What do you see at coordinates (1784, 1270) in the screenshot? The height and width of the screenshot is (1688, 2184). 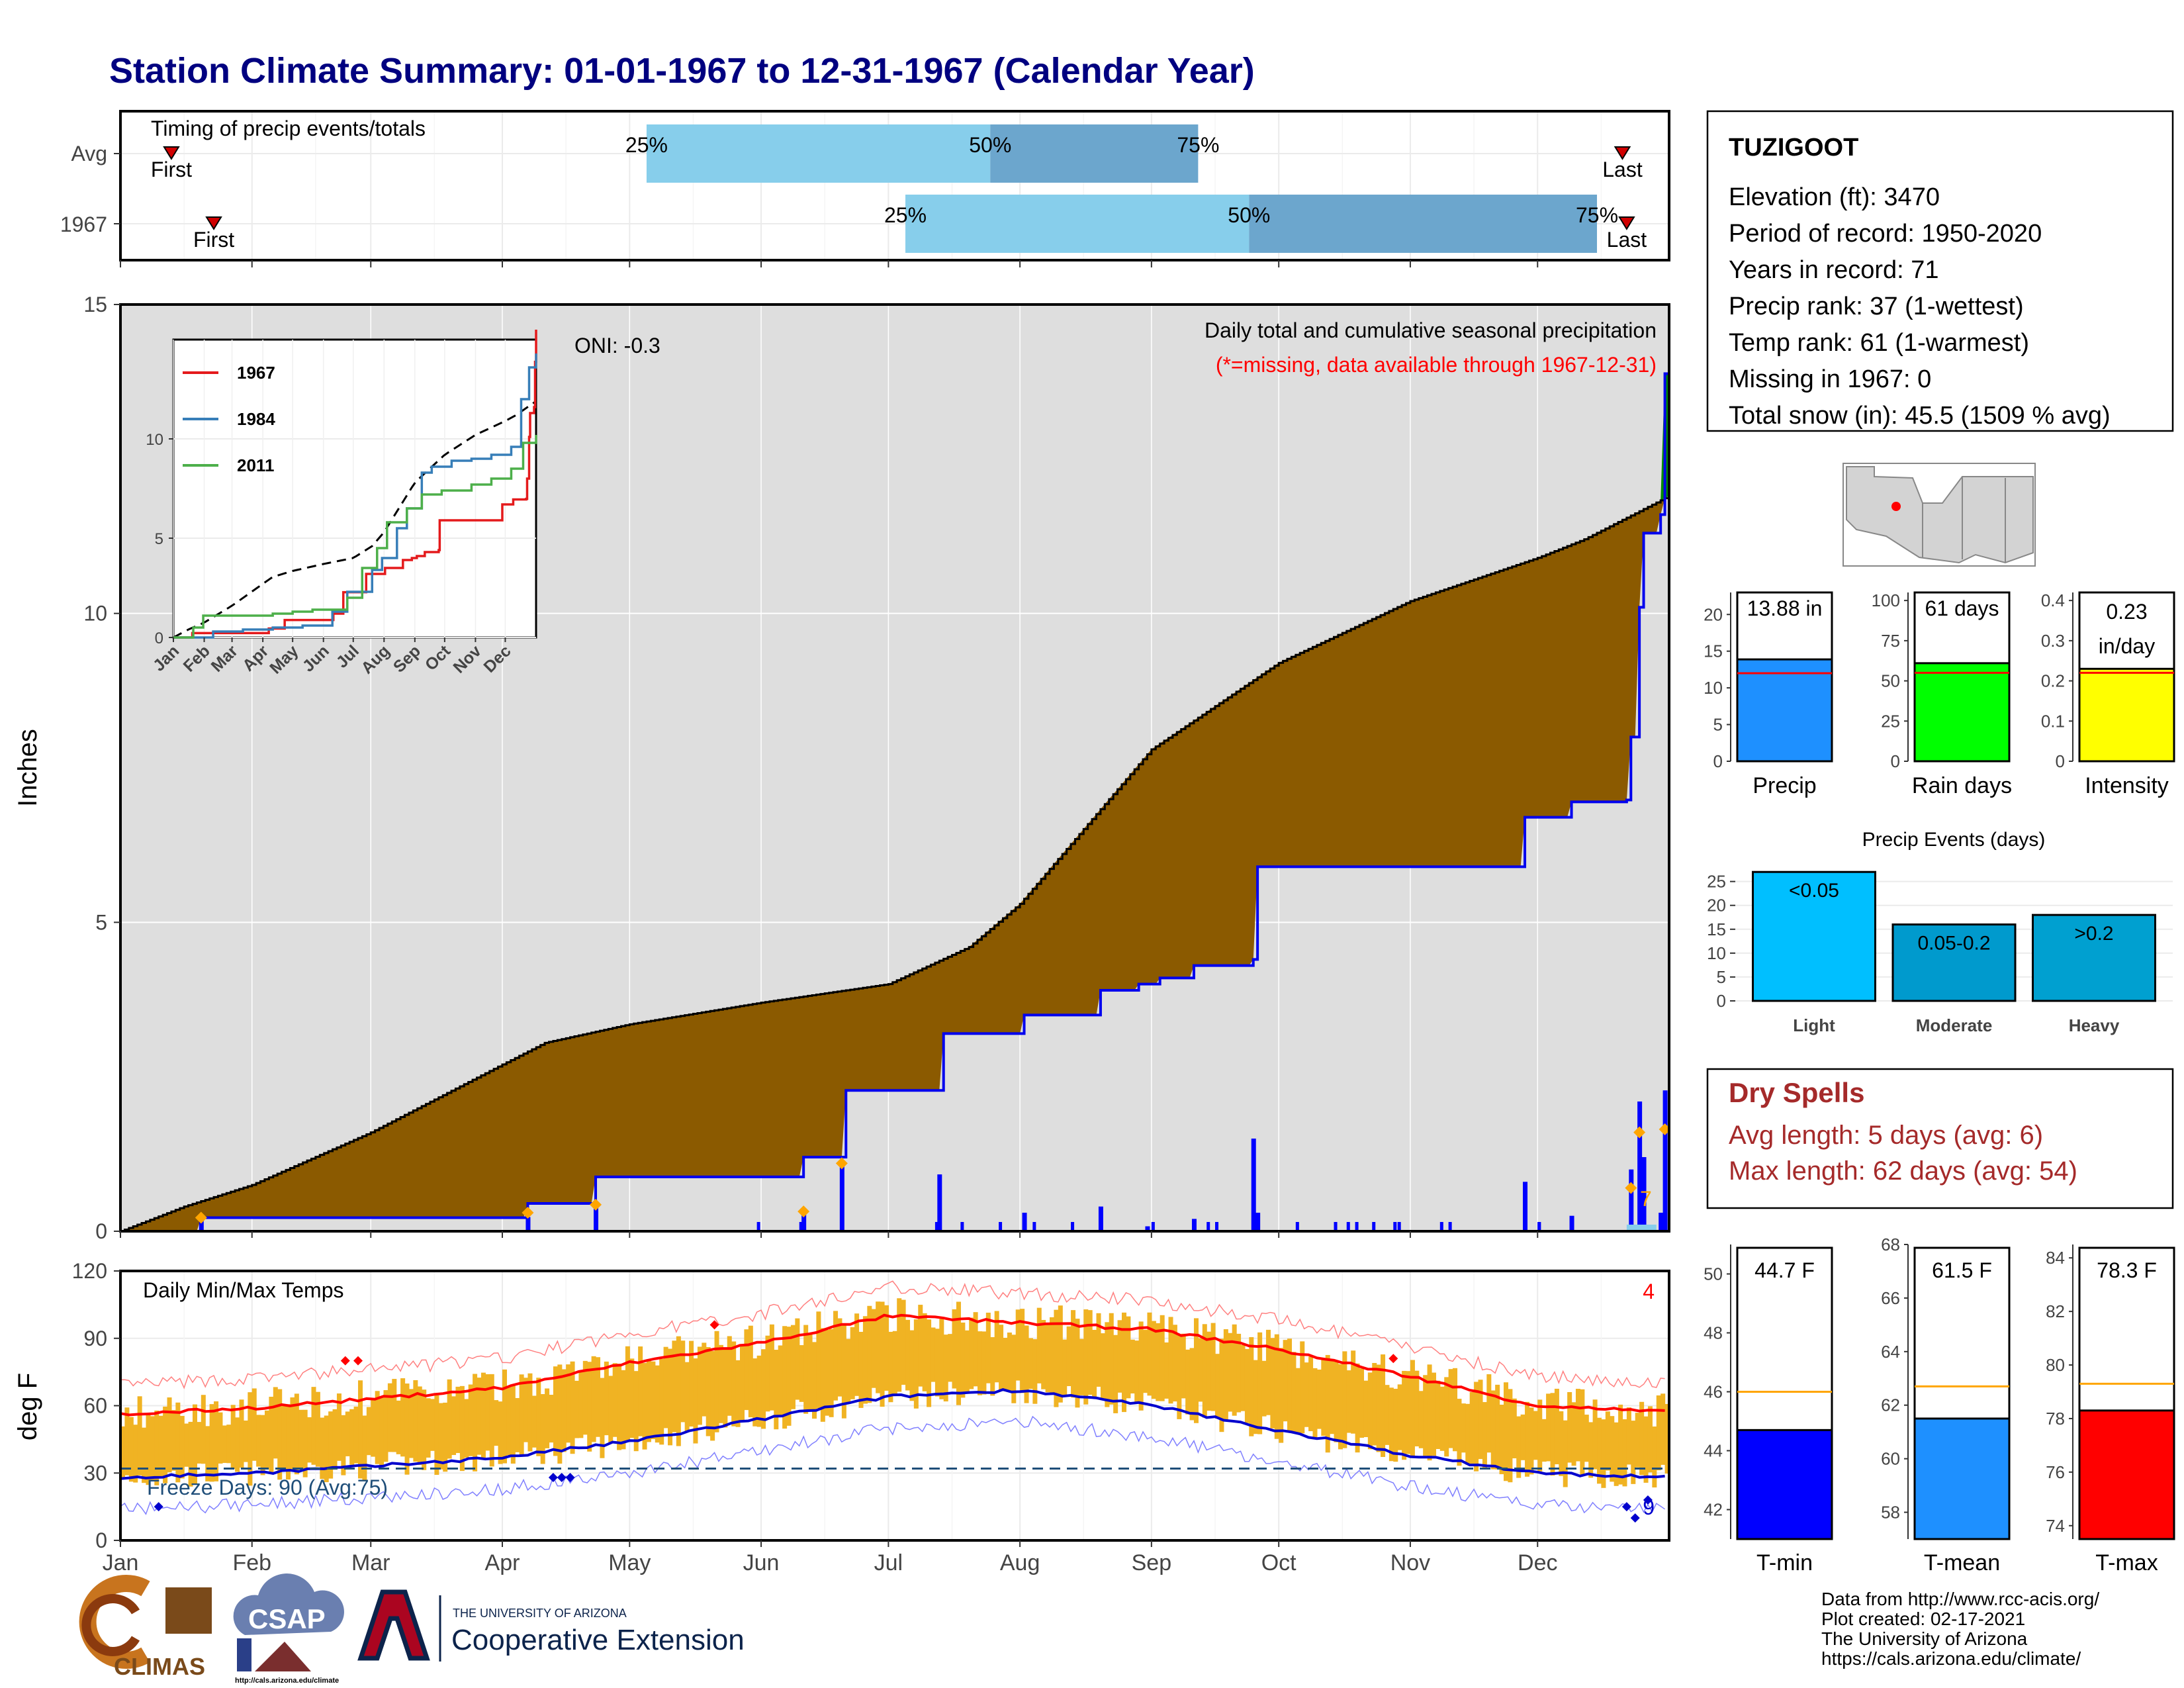 I see `temp-summary-value-label: 44.7 F` at bounding box center [1784, 1270].